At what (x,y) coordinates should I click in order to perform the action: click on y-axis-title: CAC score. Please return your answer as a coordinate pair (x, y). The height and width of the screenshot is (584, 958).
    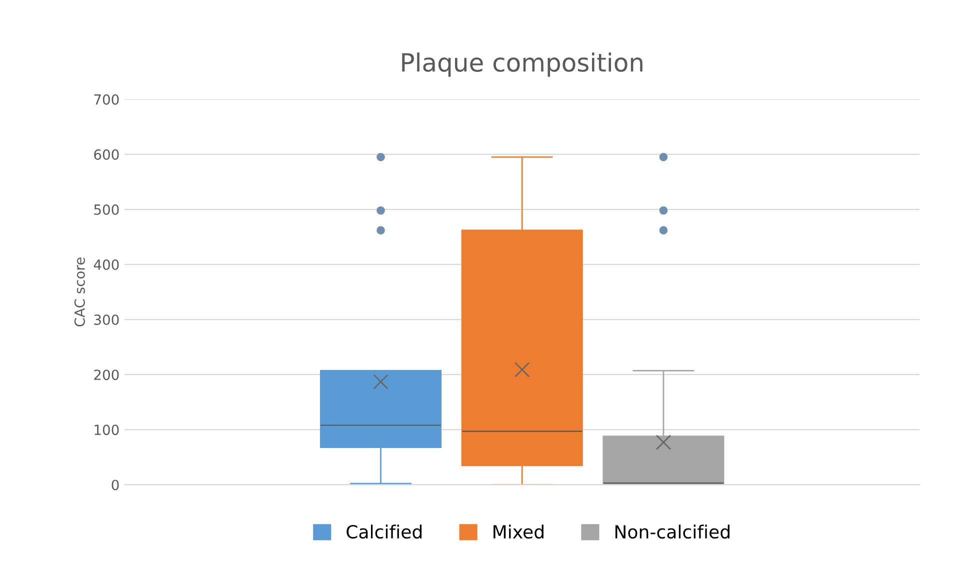
    Looking at the image, I should click on (79, 292).